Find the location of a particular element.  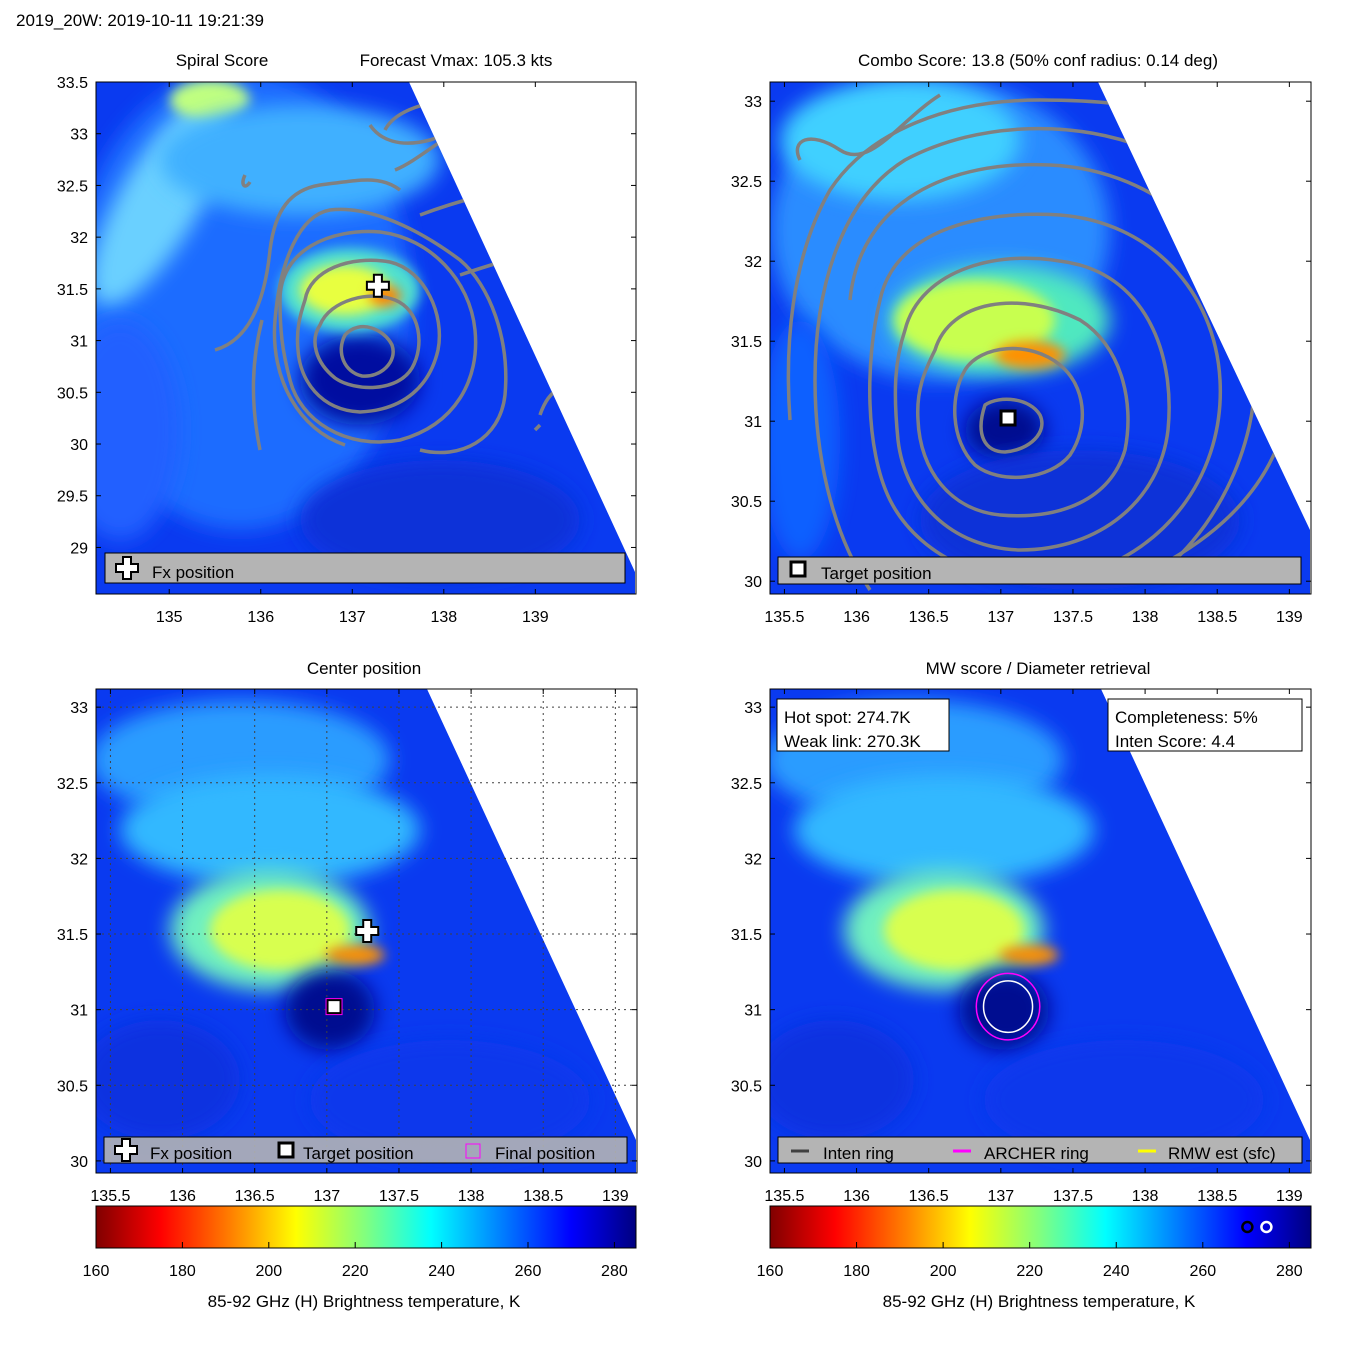

rmw-ring is located at coordinates (1008, 1007).